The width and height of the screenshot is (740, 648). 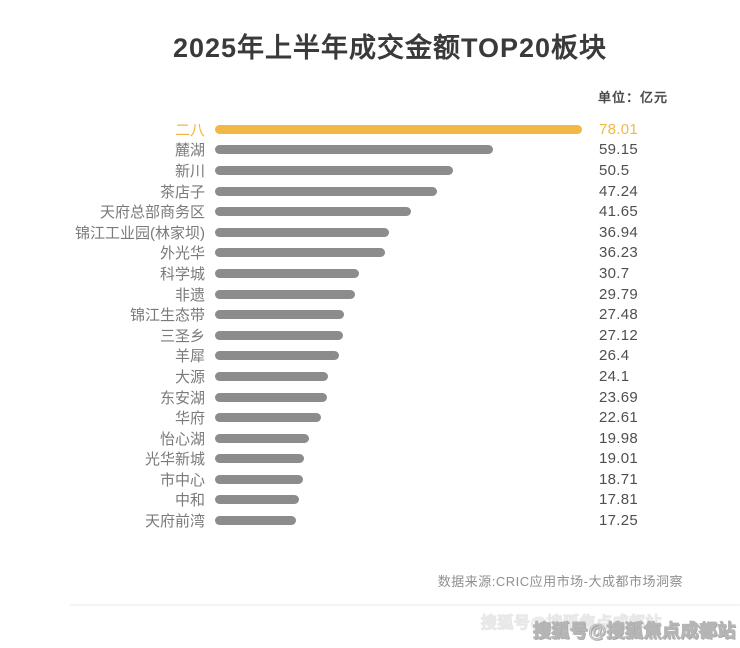 What do you see at coordinates (614, 376) in the screenshot?
I see `value-label: 24.1` at bounding box center [614, 376].